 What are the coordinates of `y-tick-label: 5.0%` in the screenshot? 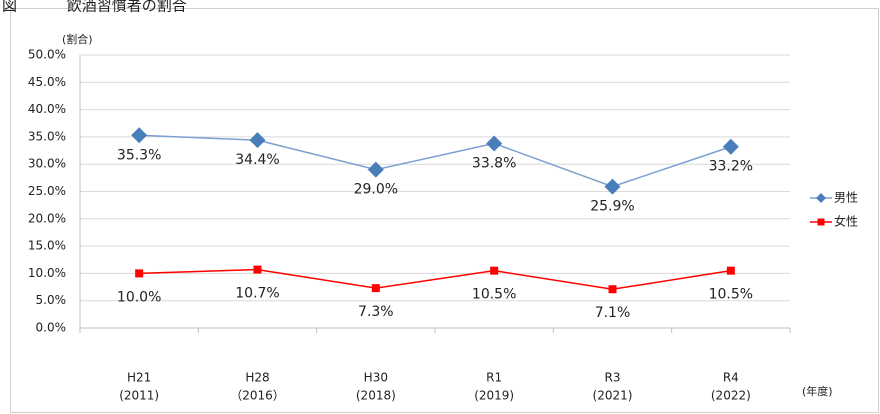 It's located at (51, 300).